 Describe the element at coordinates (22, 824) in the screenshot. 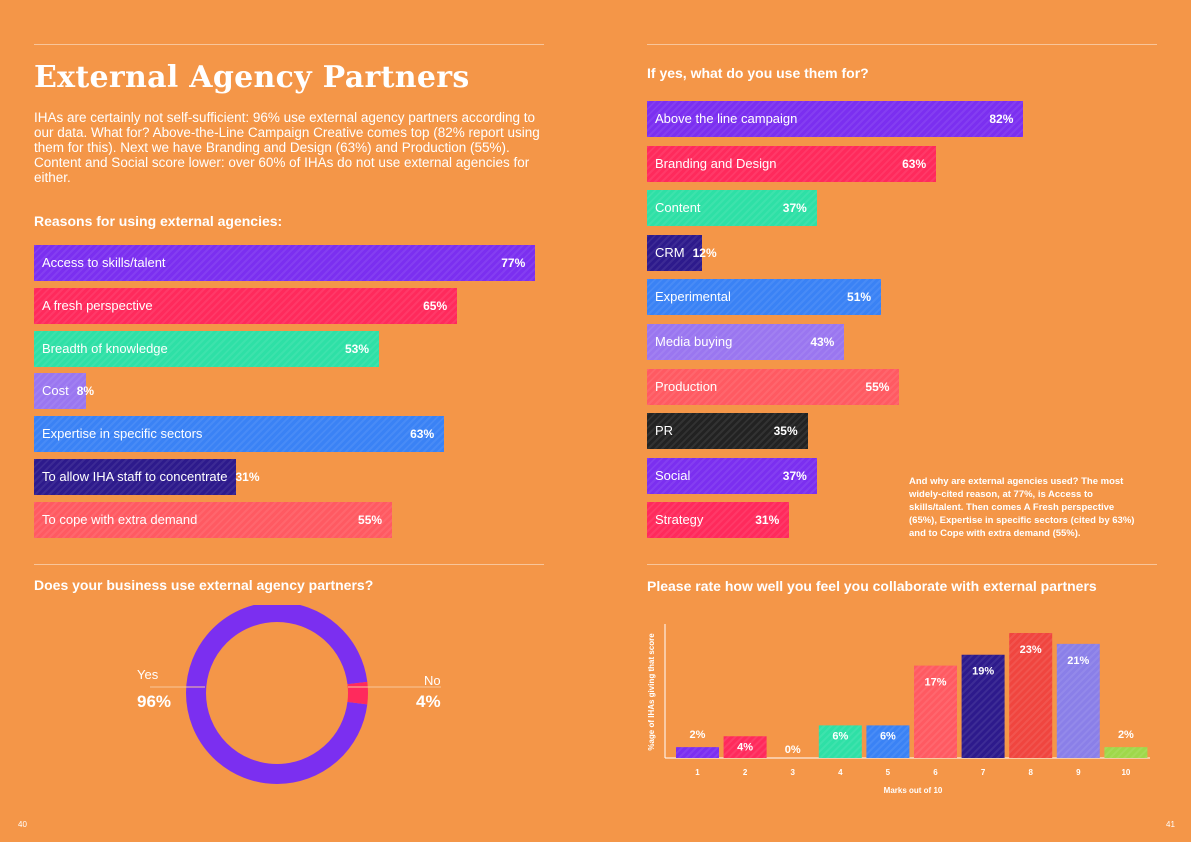

I see `page-number-left: 40` at that location.